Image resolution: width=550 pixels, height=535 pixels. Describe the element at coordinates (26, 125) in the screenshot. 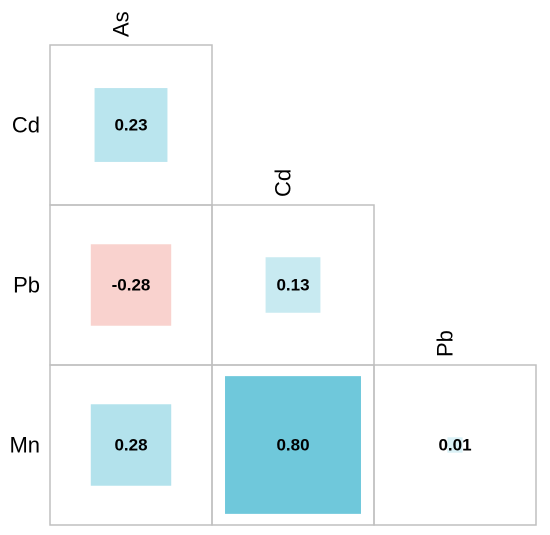

I see `row-label-cd: Cd` at that location.